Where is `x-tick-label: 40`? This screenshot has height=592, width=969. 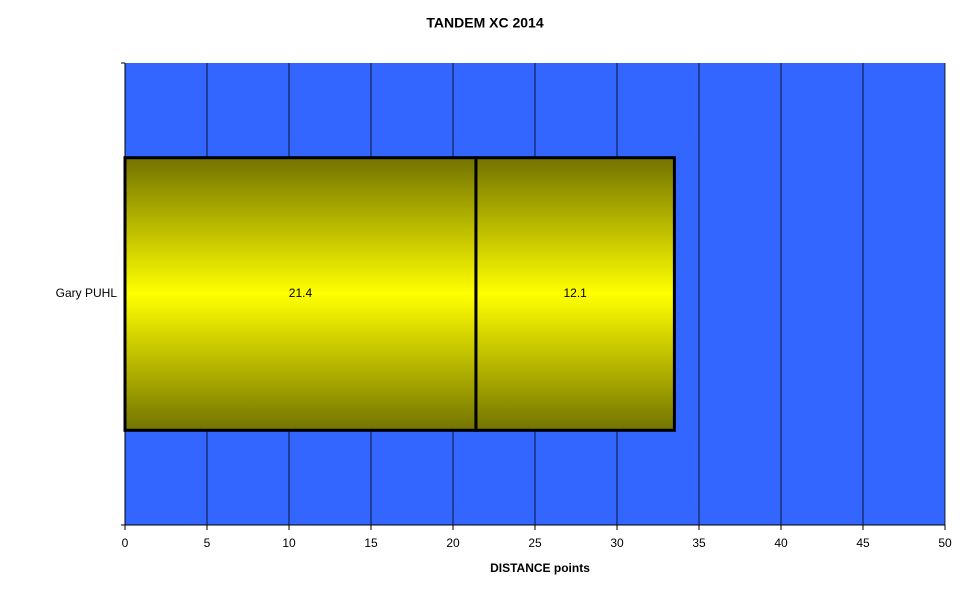
x-tick-label: 40 is located at coordinates (781, 543).